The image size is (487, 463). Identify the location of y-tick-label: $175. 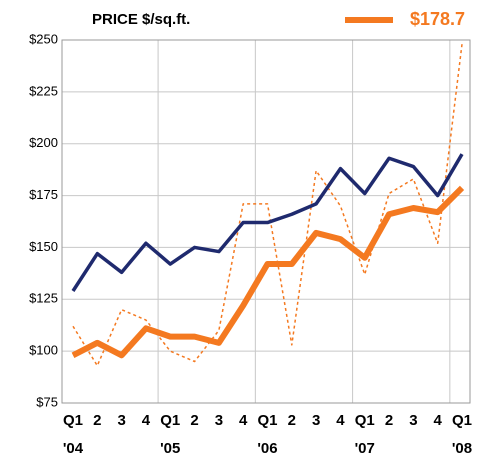
(43, 194).